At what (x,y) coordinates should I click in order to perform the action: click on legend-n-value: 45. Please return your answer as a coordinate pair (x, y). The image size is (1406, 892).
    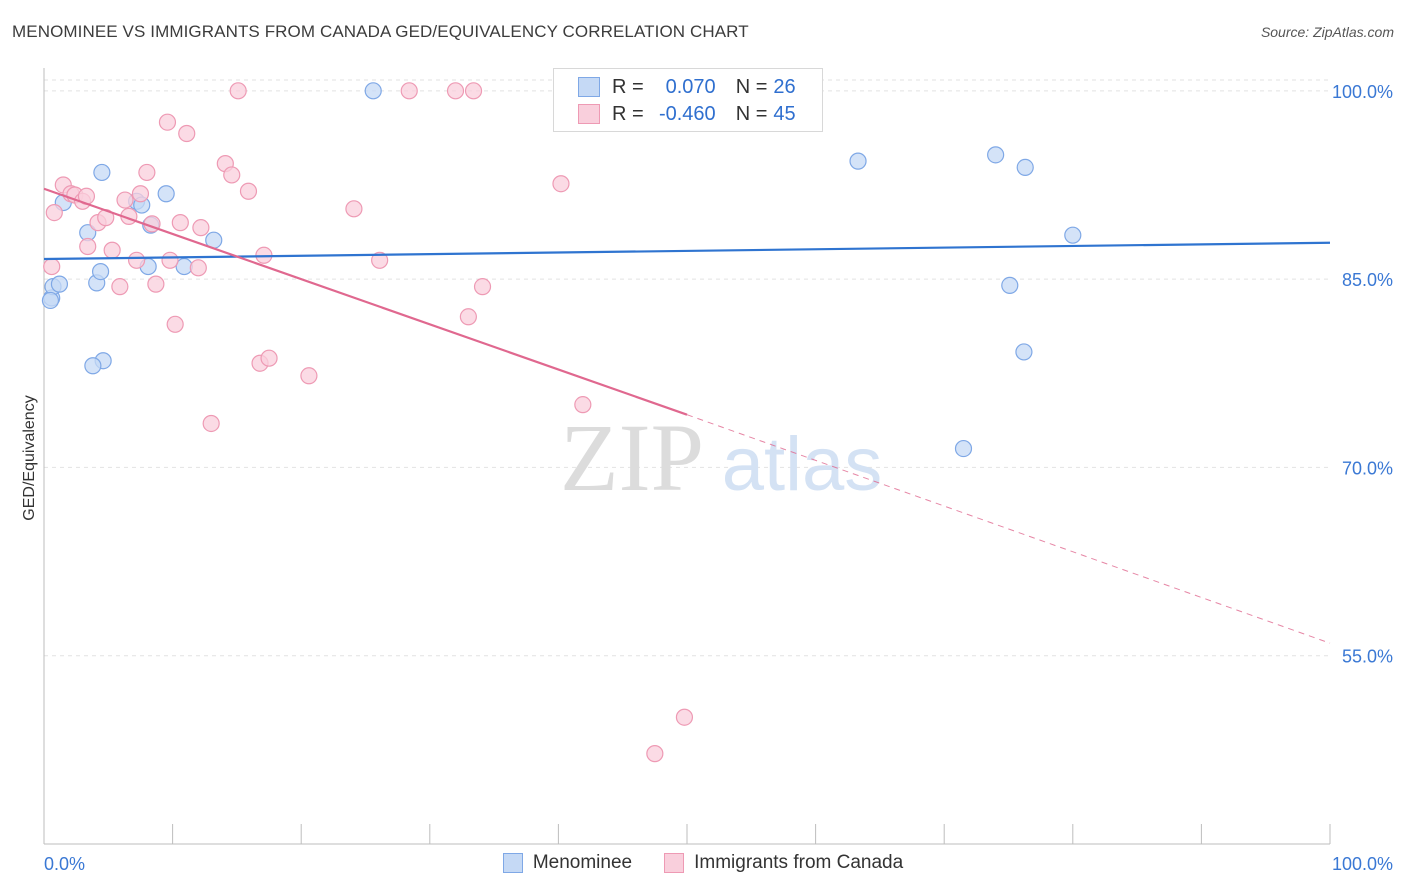
    Looking at the image, I should click on (784, 113).